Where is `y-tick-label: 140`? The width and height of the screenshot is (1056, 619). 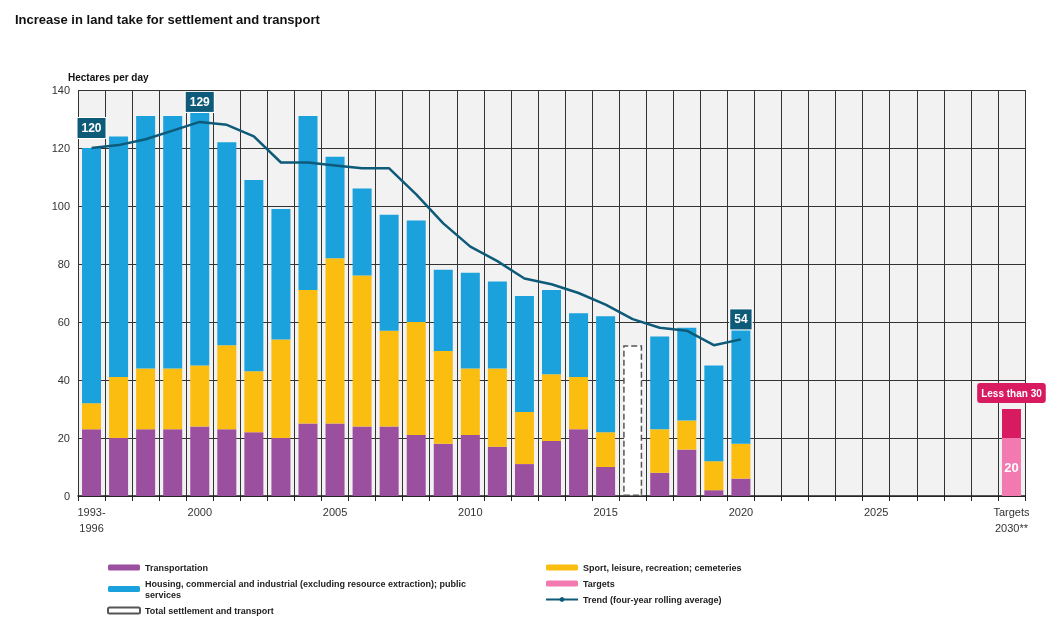 y-tick-label: 140 is located at coordinates (60, 90).